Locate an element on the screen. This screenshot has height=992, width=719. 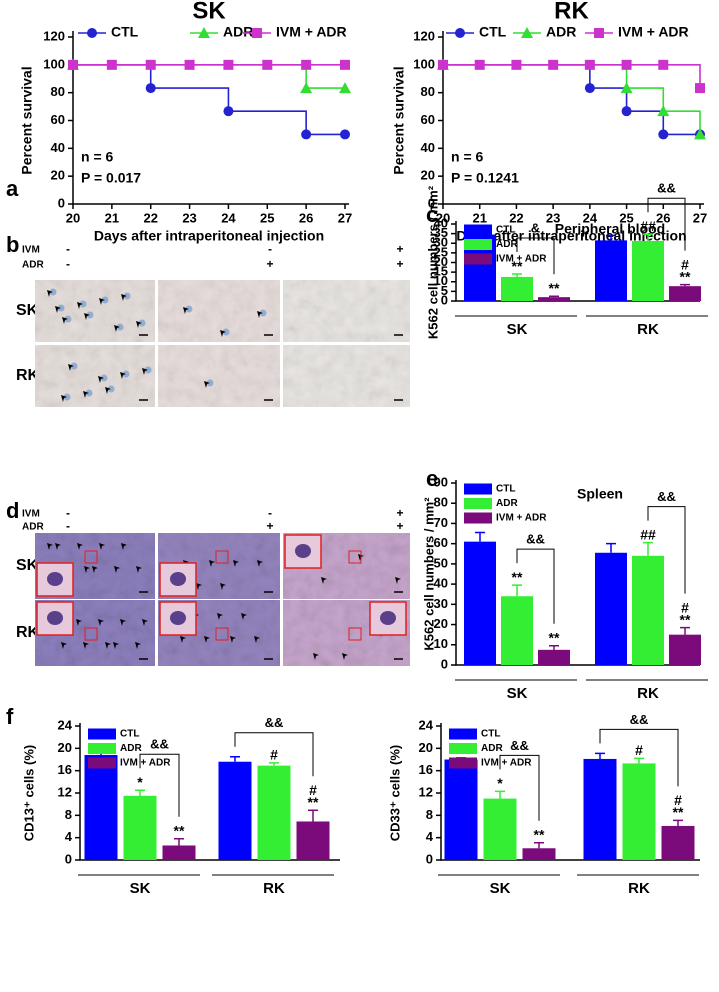
y-tick-label: 0 is located at coordinates (68, 858).